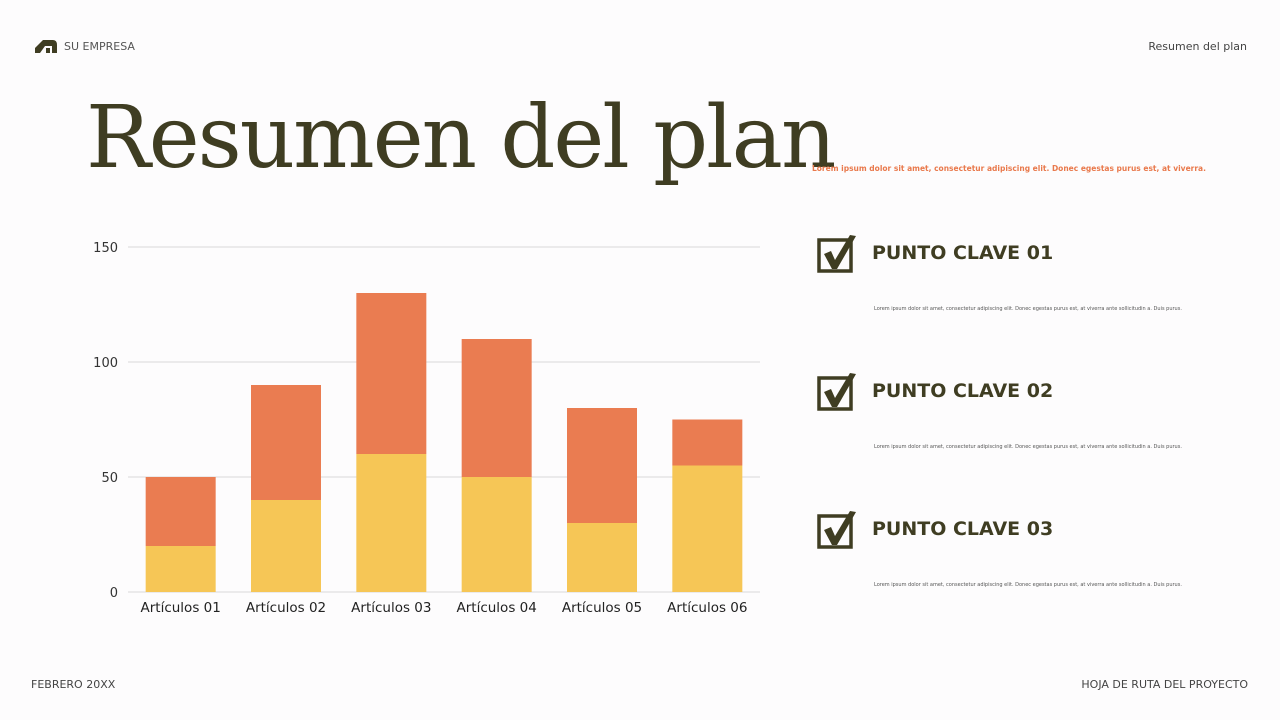 This screenshot has width=1280, height=720. What do you see at coordinates (99, 46) in the screenshot?
I see `company-name: SU EMPRESA` at bounding box center [99, 46].